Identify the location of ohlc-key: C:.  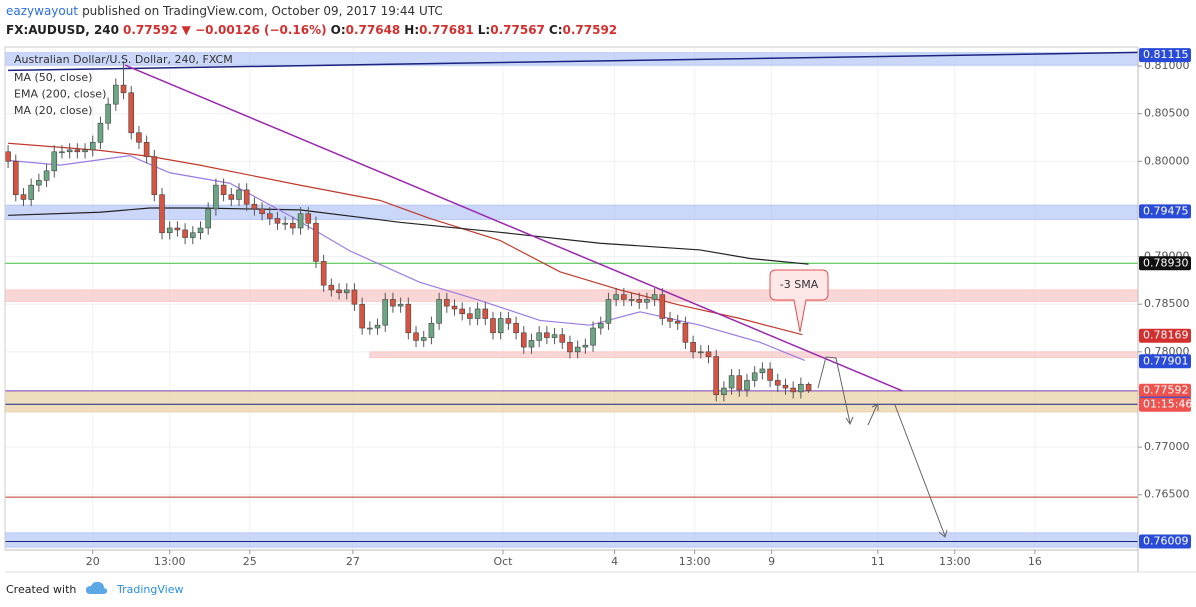
(556, 30).